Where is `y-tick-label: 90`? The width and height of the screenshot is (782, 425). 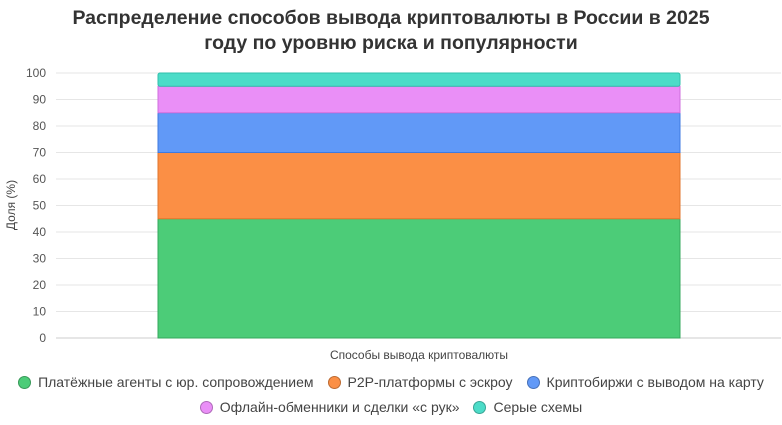 y-tick-label: 90 is located at coordinates (40, 100).